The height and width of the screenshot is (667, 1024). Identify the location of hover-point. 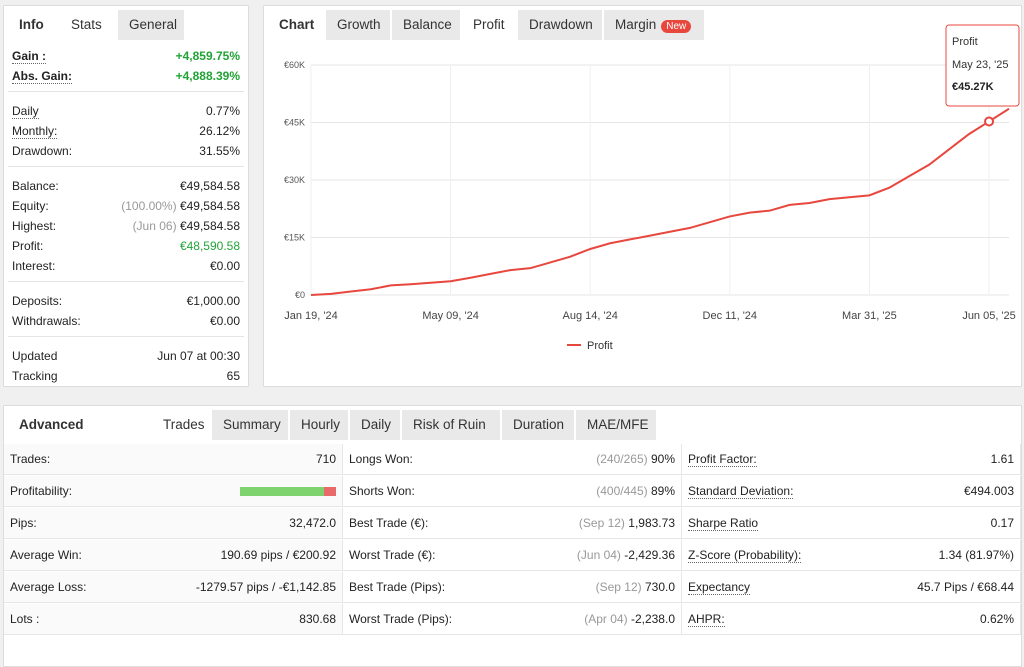
(989, 121).